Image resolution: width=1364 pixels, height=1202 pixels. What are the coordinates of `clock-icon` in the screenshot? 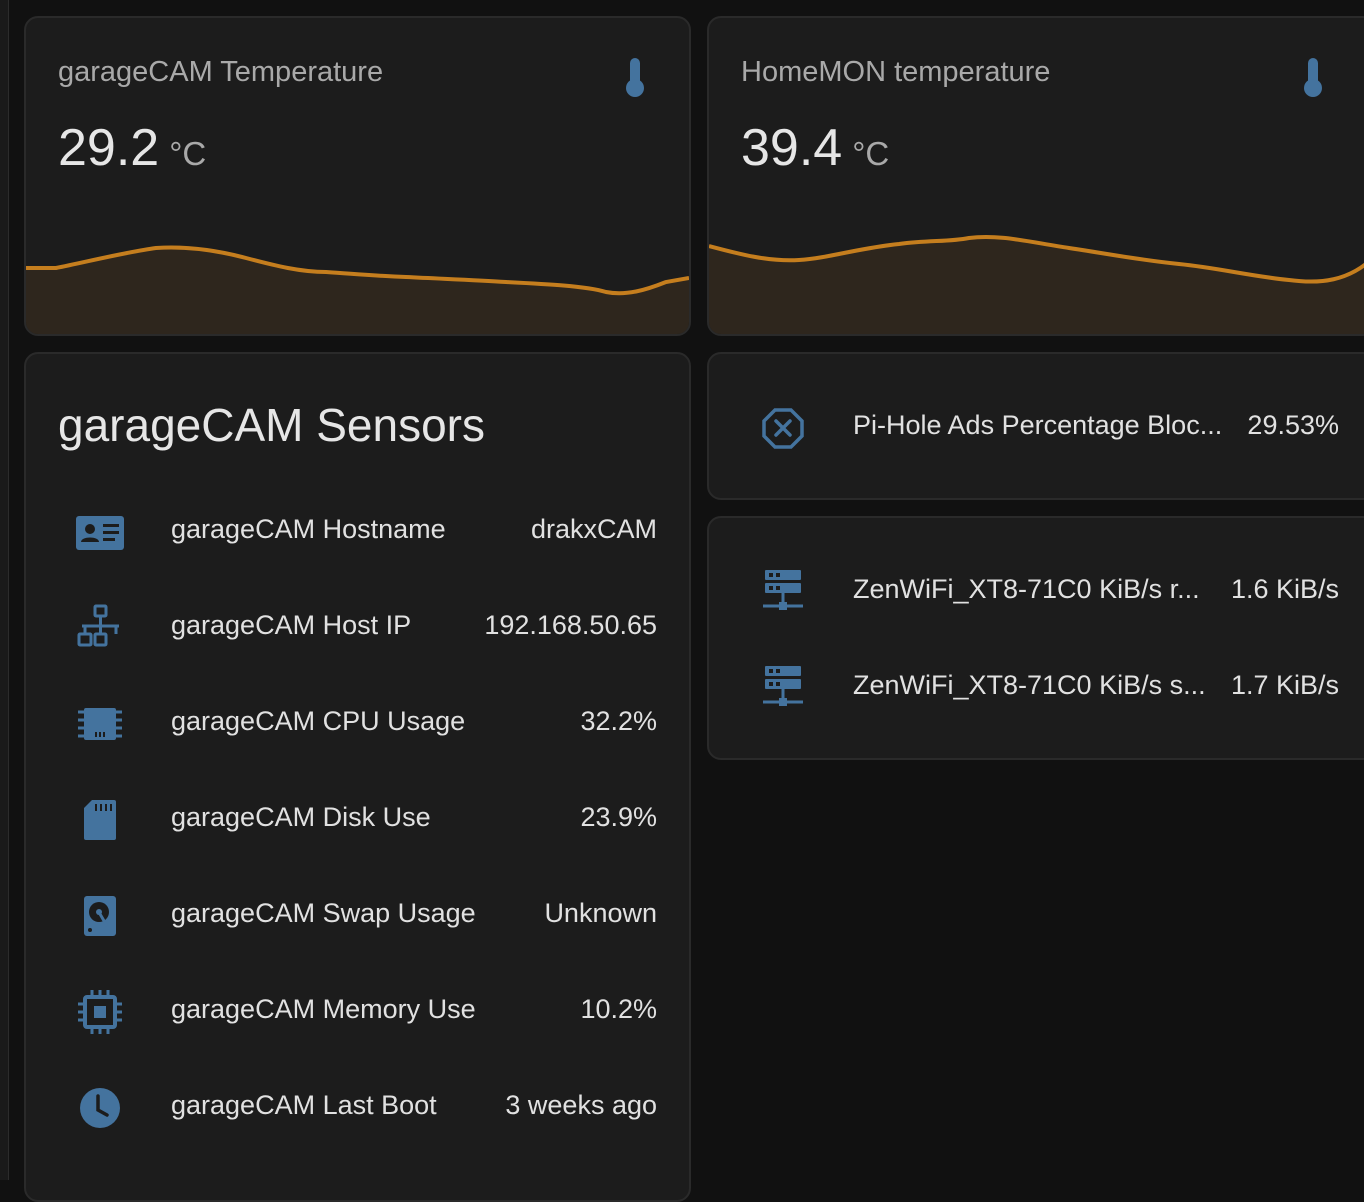 It's located at (100, 1108).